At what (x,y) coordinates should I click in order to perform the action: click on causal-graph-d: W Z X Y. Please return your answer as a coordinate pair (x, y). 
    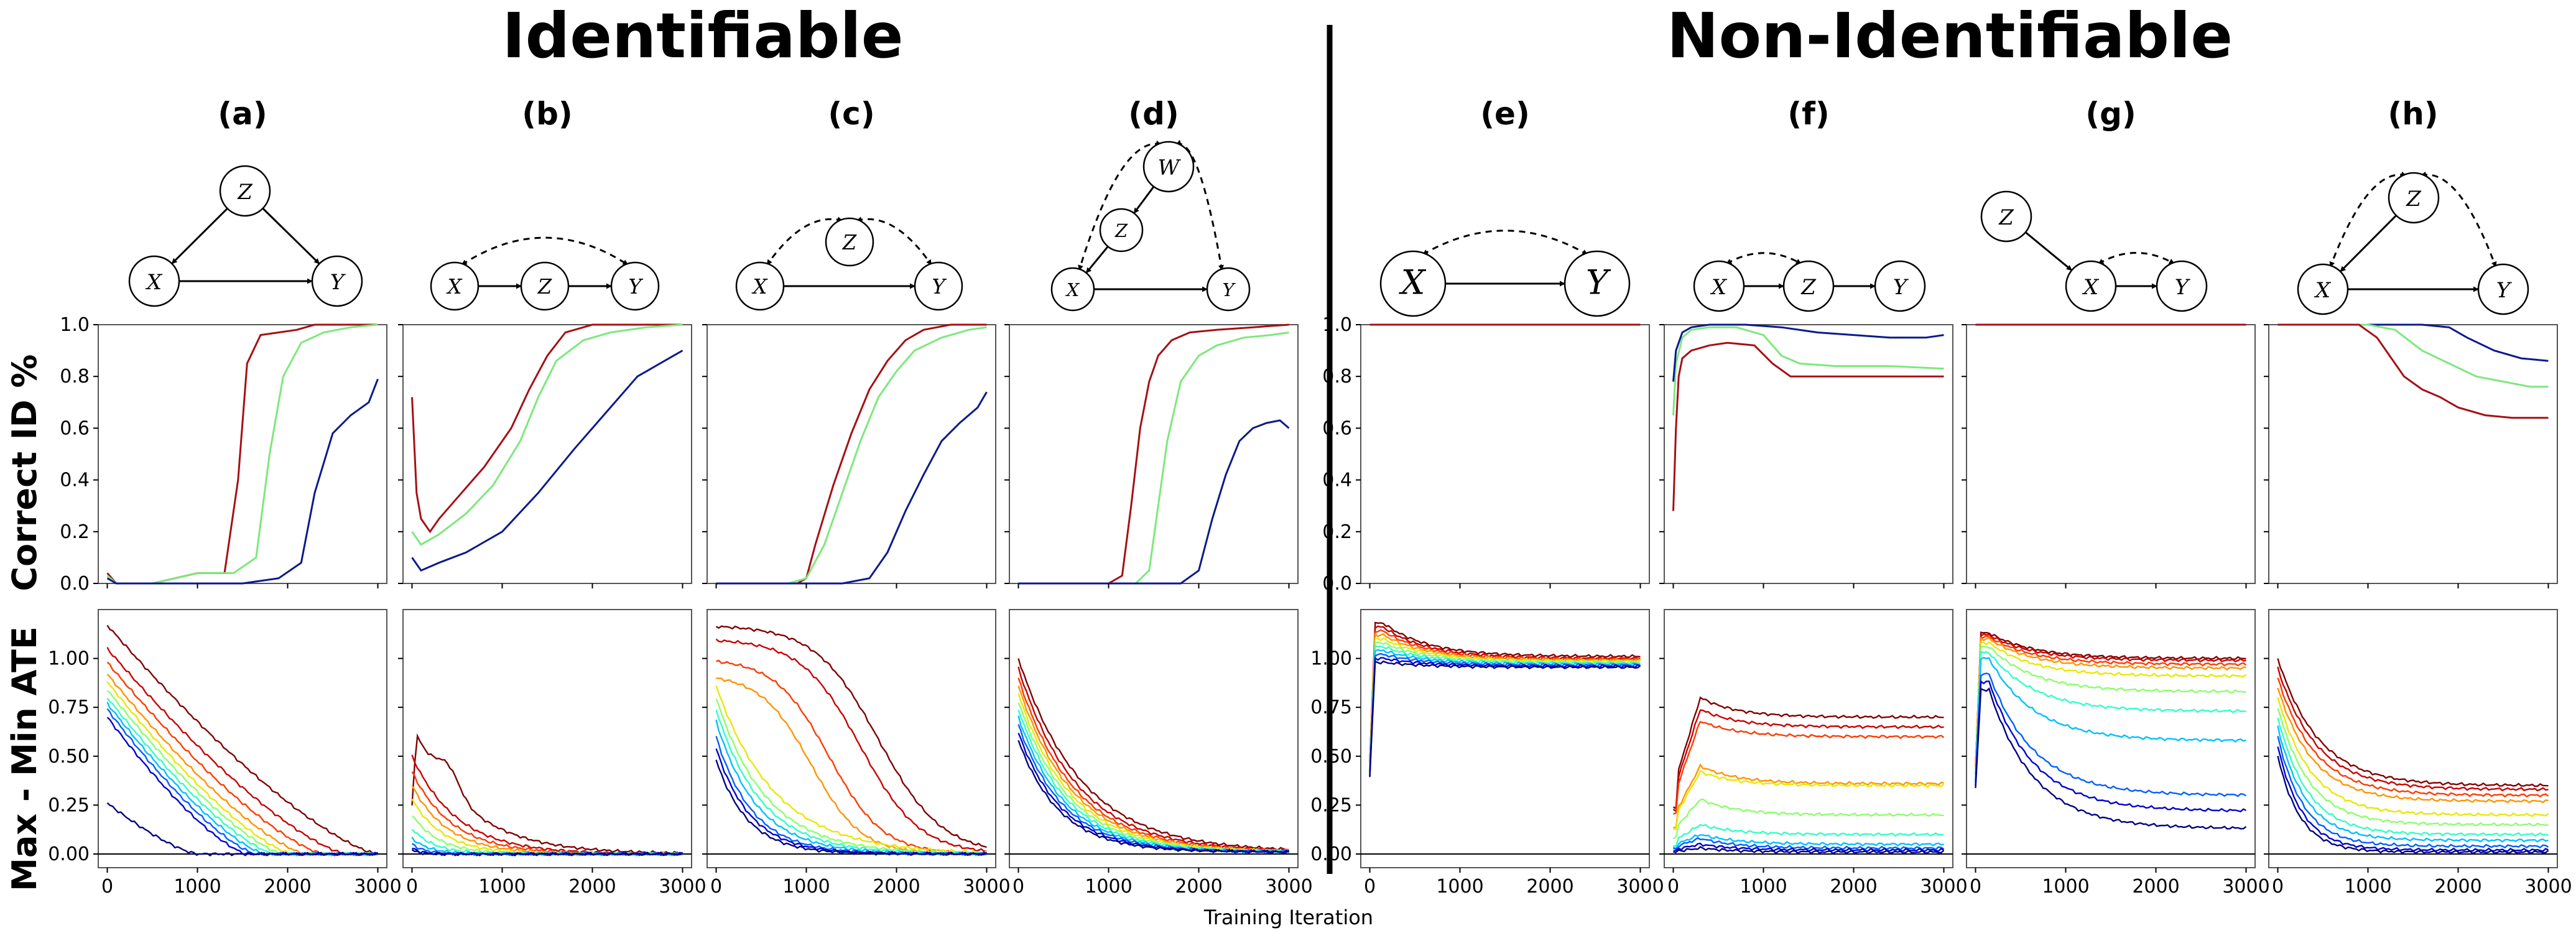
    Looking at the image, I should click on (1151, 225).